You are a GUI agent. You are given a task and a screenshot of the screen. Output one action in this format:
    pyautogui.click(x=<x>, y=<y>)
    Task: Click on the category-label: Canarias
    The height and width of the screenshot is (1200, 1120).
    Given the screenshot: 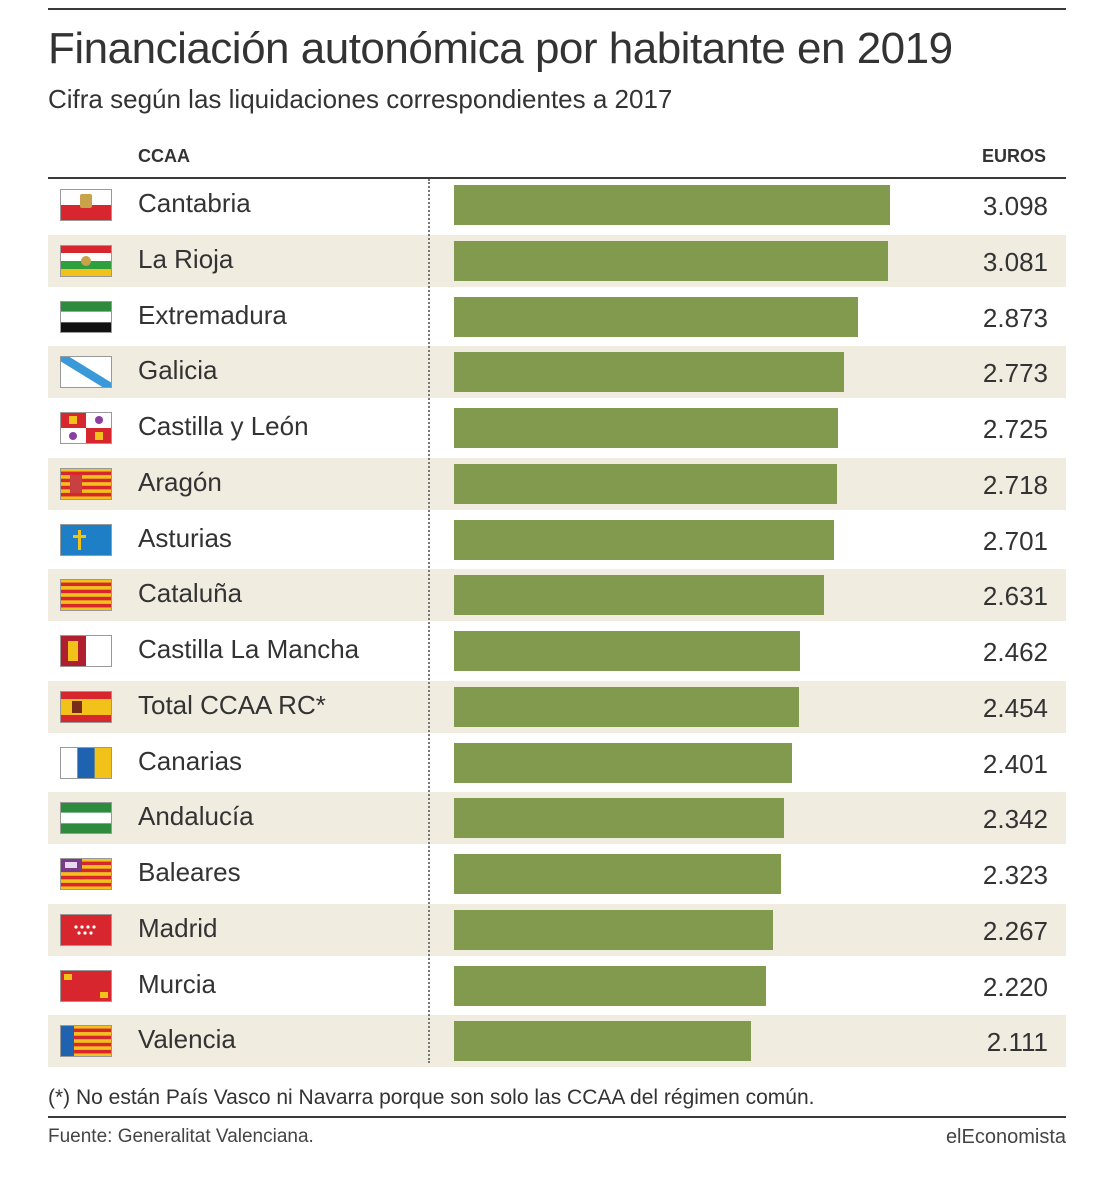 What is the action you would take?
    pyautogui.click(x=190, y=760)
    